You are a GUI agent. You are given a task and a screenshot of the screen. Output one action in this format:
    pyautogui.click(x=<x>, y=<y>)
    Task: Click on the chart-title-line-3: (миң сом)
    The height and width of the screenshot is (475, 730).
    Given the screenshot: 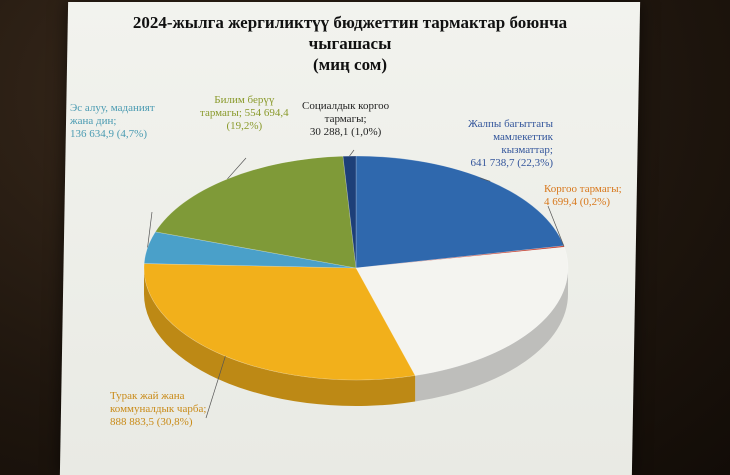 What is the action you would take?
    pyautogui.click(x=350, y=64)
    